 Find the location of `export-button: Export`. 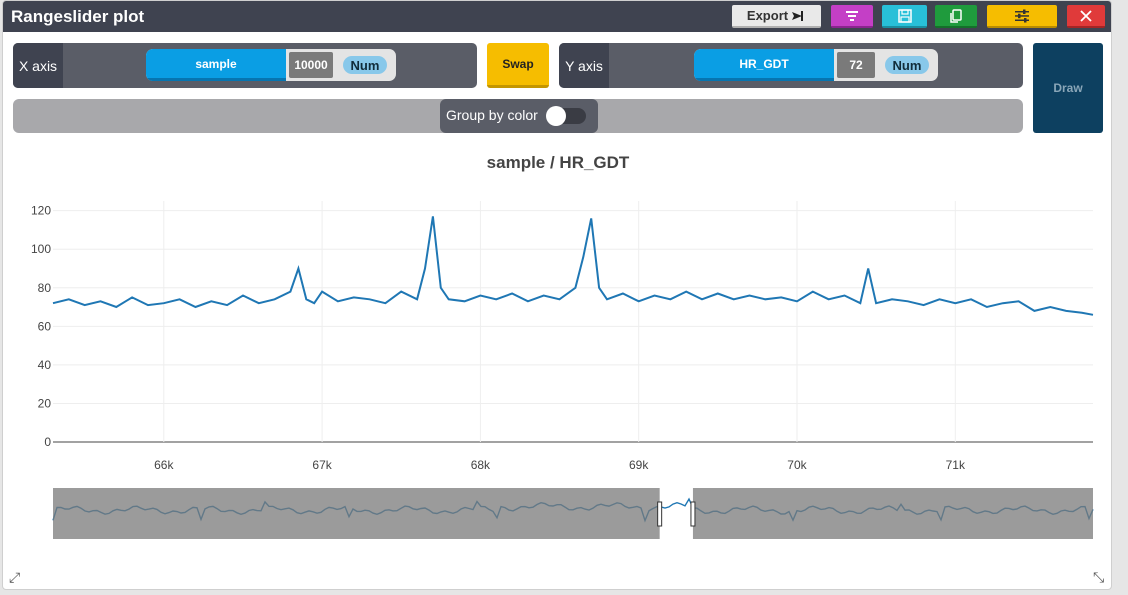

export-button: Export is located at coordinates (776, 16).